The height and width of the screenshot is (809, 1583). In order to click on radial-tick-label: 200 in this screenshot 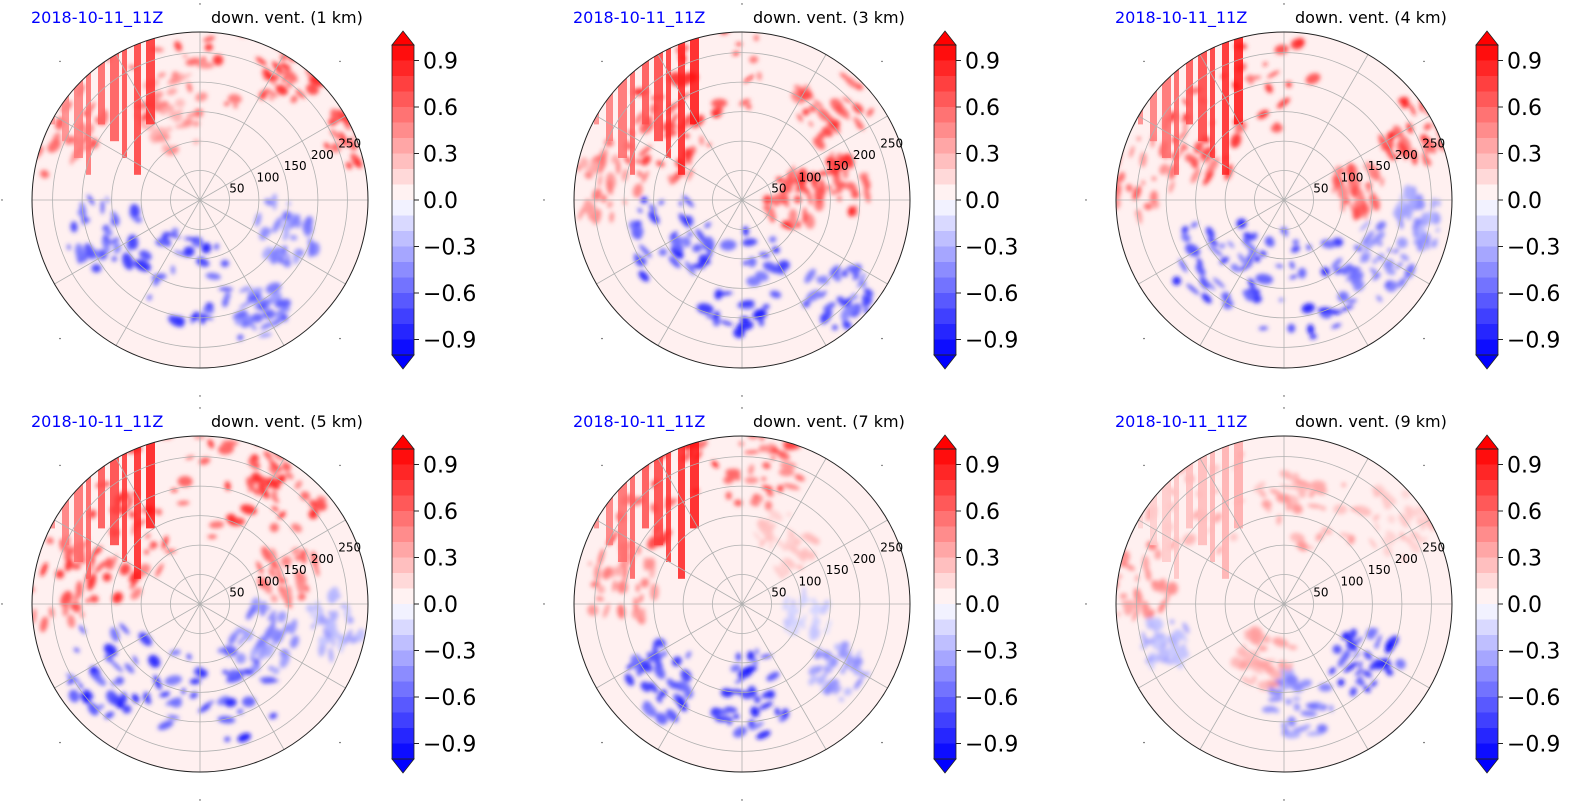, I will do `click(1406, 559)`.